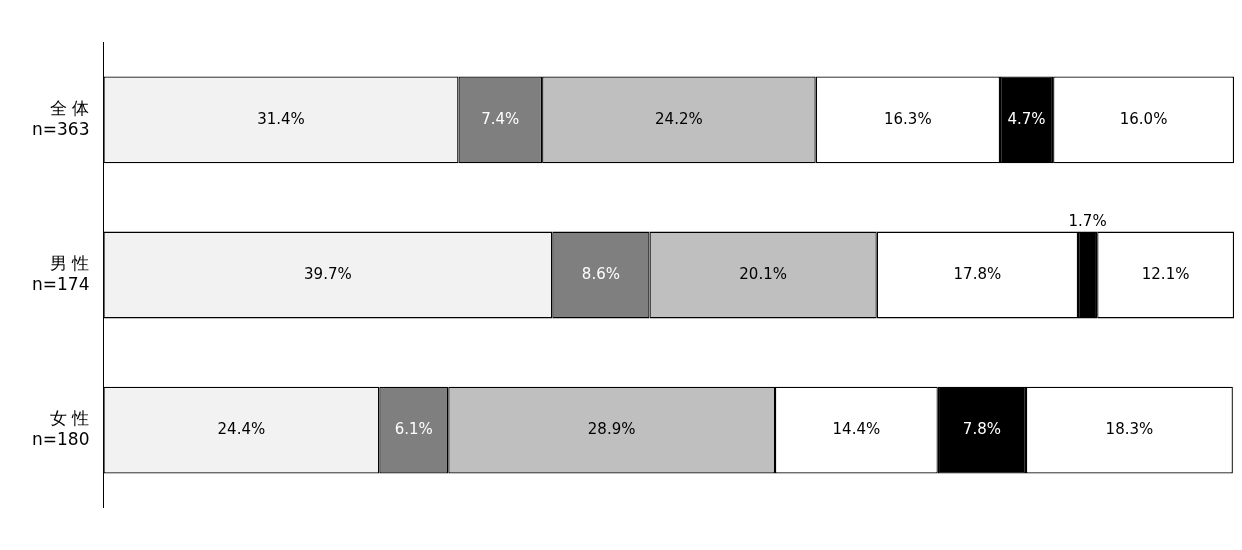  I want to click on data-label: 16.0%, so click(1143, 118).